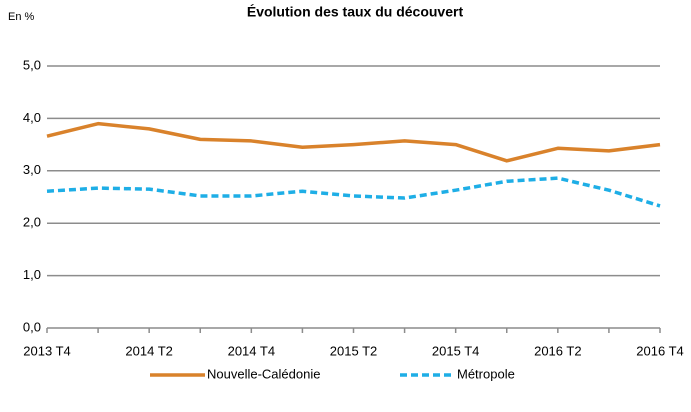  I want to click on chart-title: Évolution des taux du découvert, so click(355, 12).